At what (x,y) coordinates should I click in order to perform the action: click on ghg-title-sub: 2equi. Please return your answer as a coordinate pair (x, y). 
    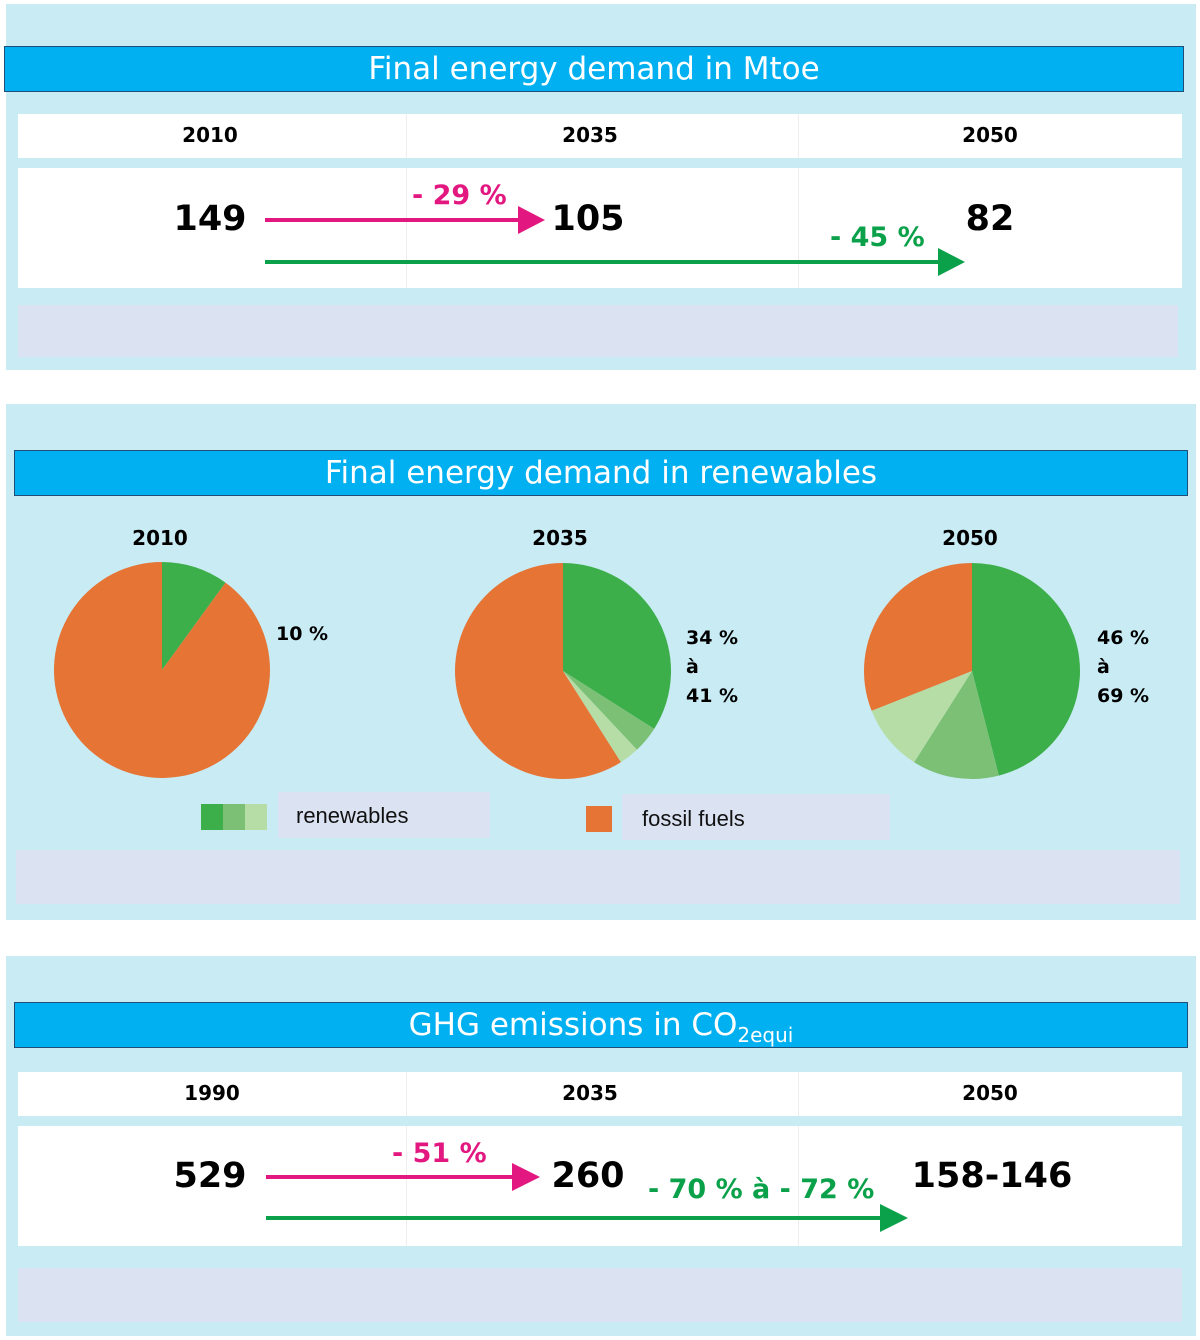
    Looking at the image, I should click on (765, 1035).